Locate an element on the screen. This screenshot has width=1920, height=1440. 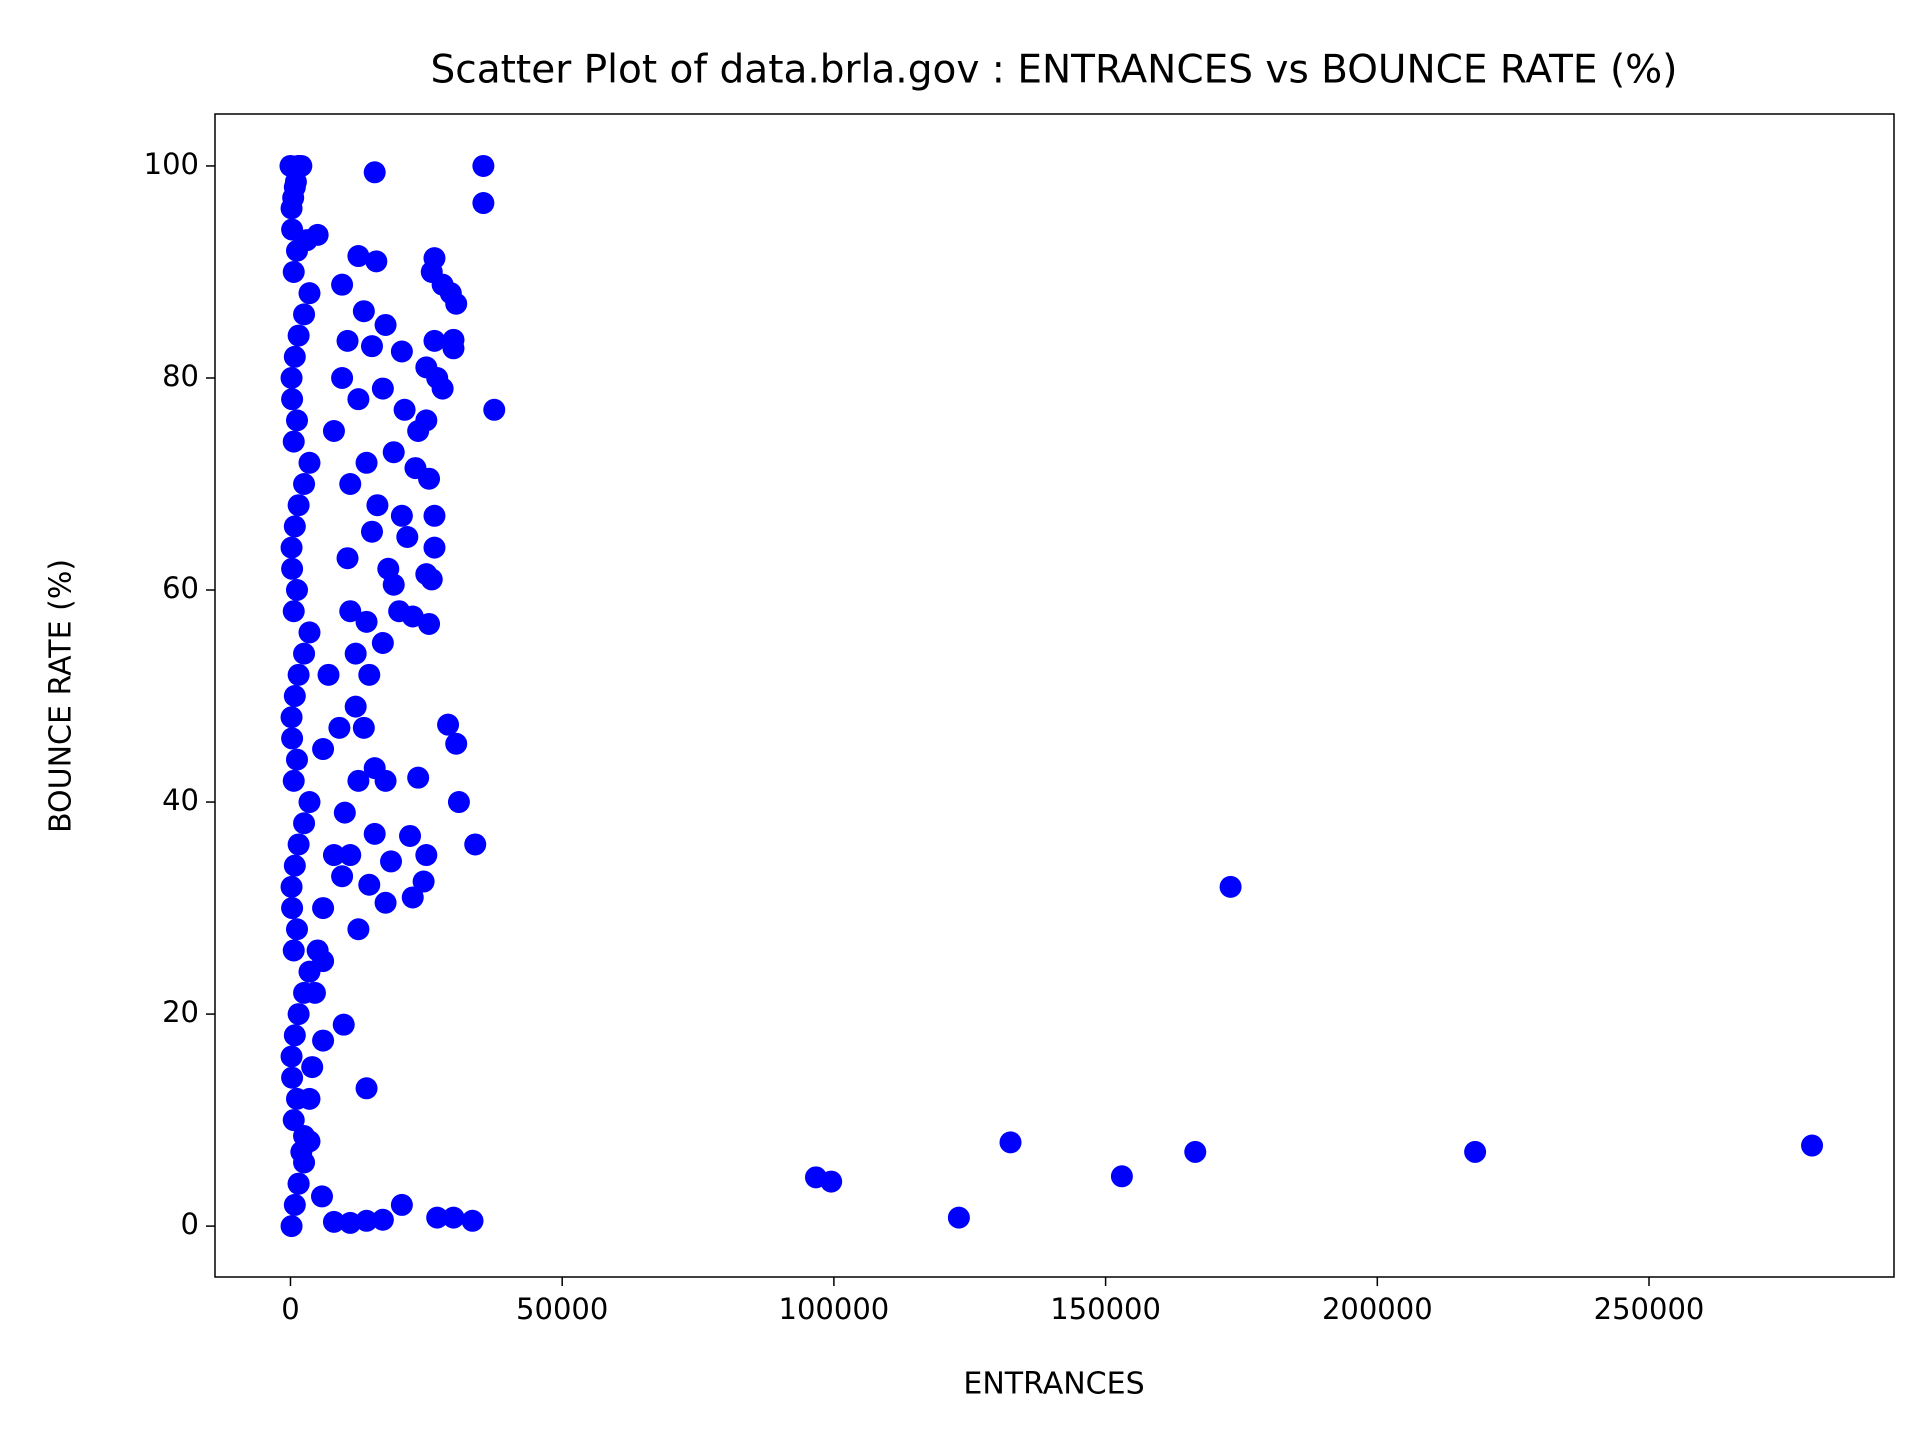
x-tick-label: 150000 is located at coordinates (1105, 1309).